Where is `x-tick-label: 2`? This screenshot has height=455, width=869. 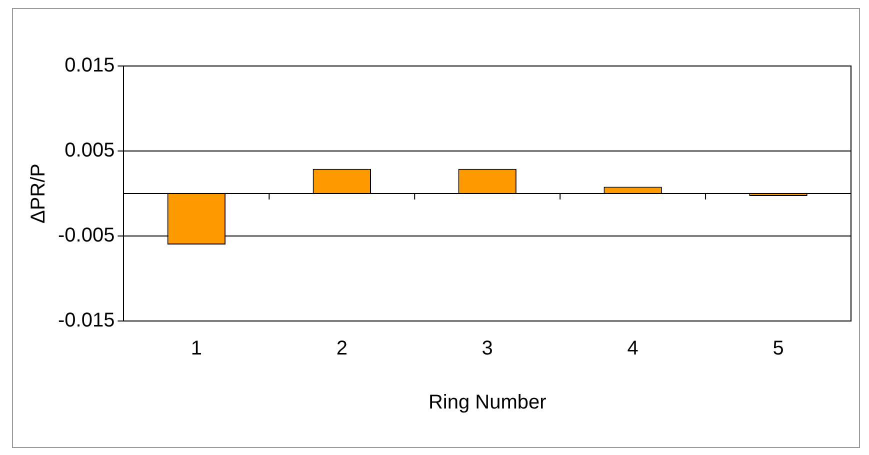 x-tick-label: 2 is located at coordinates (342, 349).